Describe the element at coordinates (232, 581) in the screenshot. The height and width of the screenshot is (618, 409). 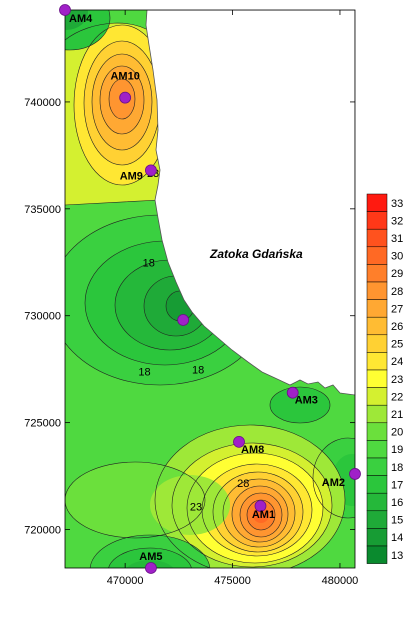
I see `x-tick-label: 475000` at that location.